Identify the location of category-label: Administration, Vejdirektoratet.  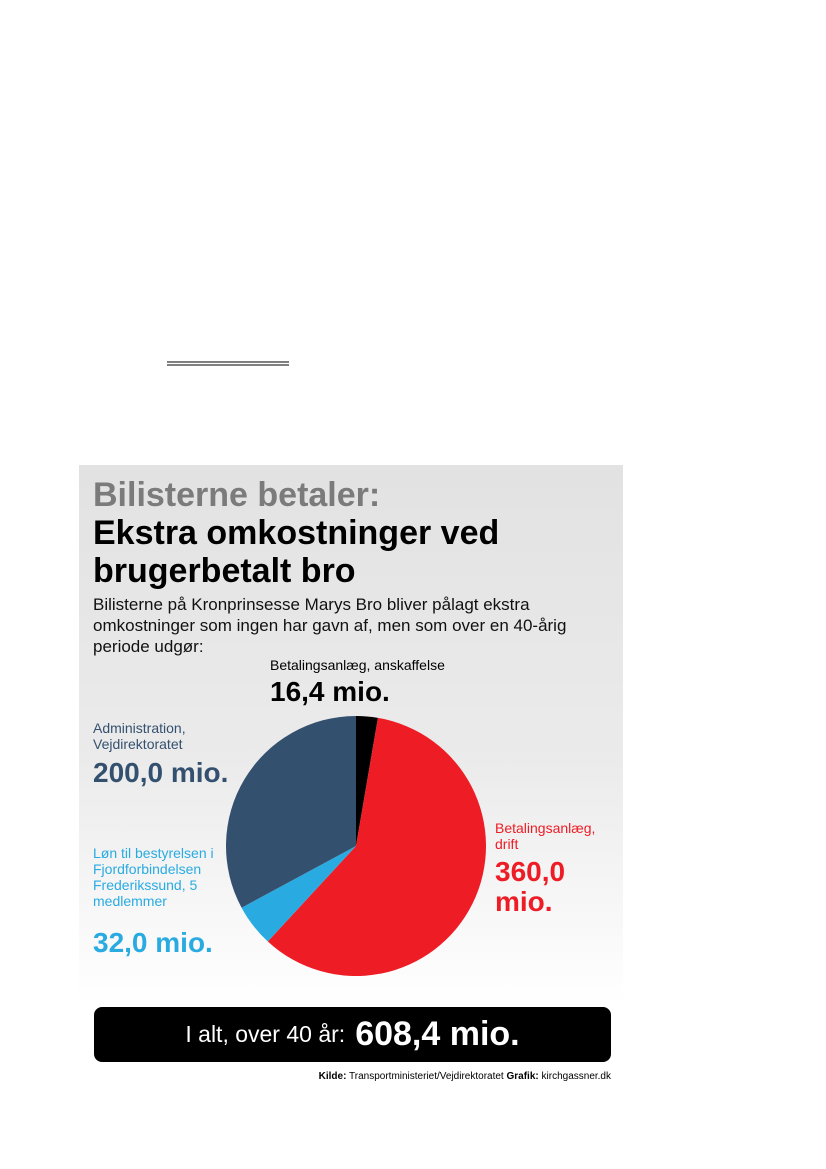
(139, 736).